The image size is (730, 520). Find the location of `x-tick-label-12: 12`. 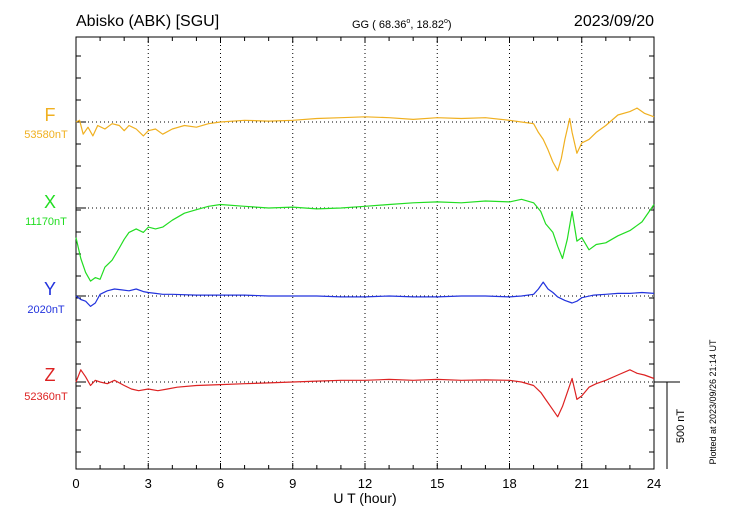

x-tick-label-12: 12 is located at coordinates (365, 483).